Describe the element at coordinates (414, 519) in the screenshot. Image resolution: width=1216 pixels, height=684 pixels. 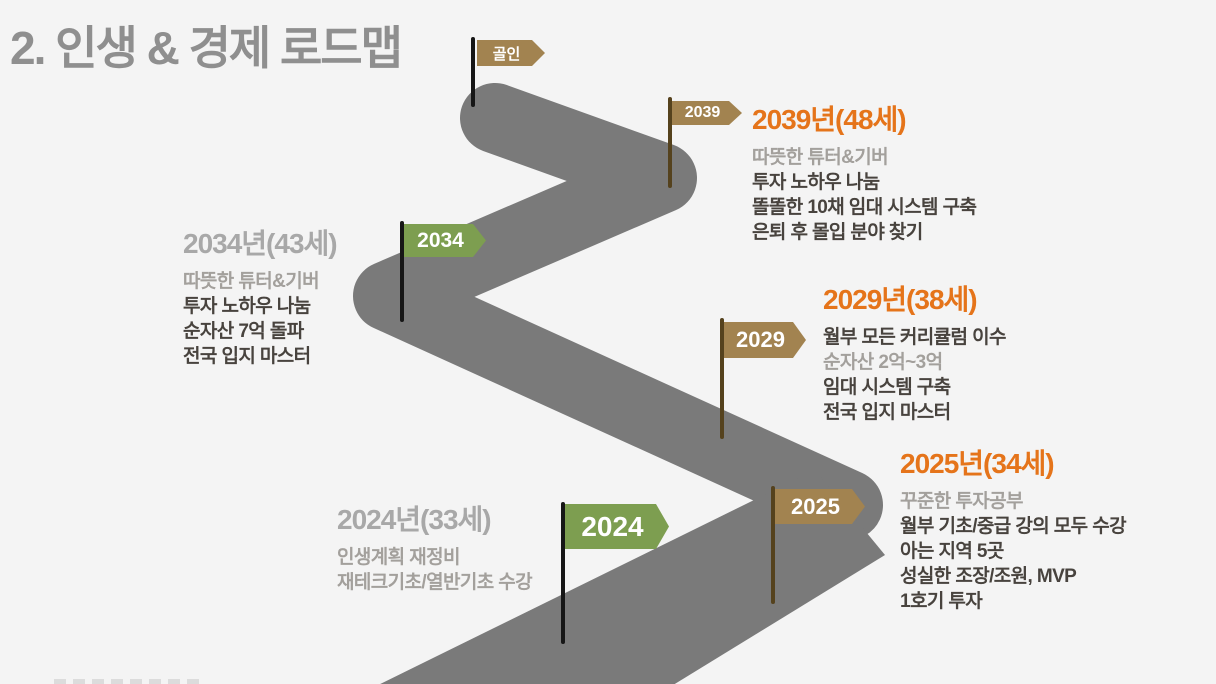
I see `milestone-2024-heading: 2024년(33세)` at that location.